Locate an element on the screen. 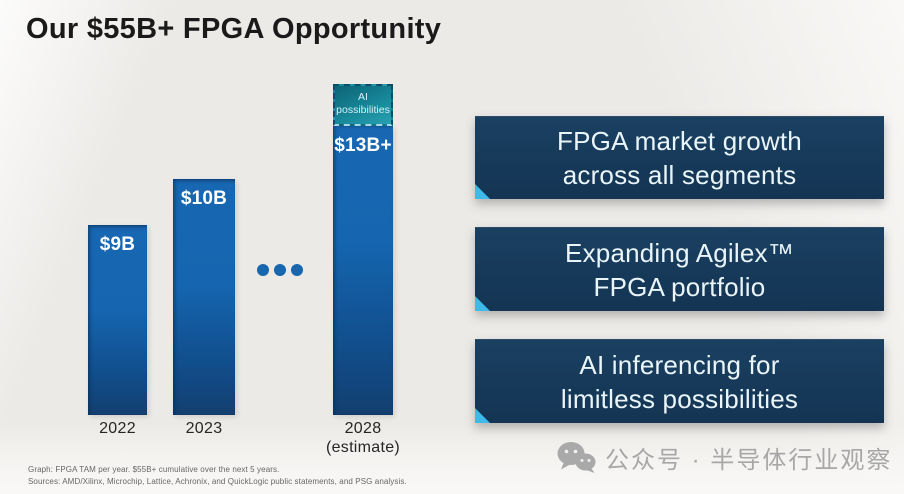 The height and width of the screenshot is (494, 904). callout-line: AI inferencing for is located at coordinates (679, 364).